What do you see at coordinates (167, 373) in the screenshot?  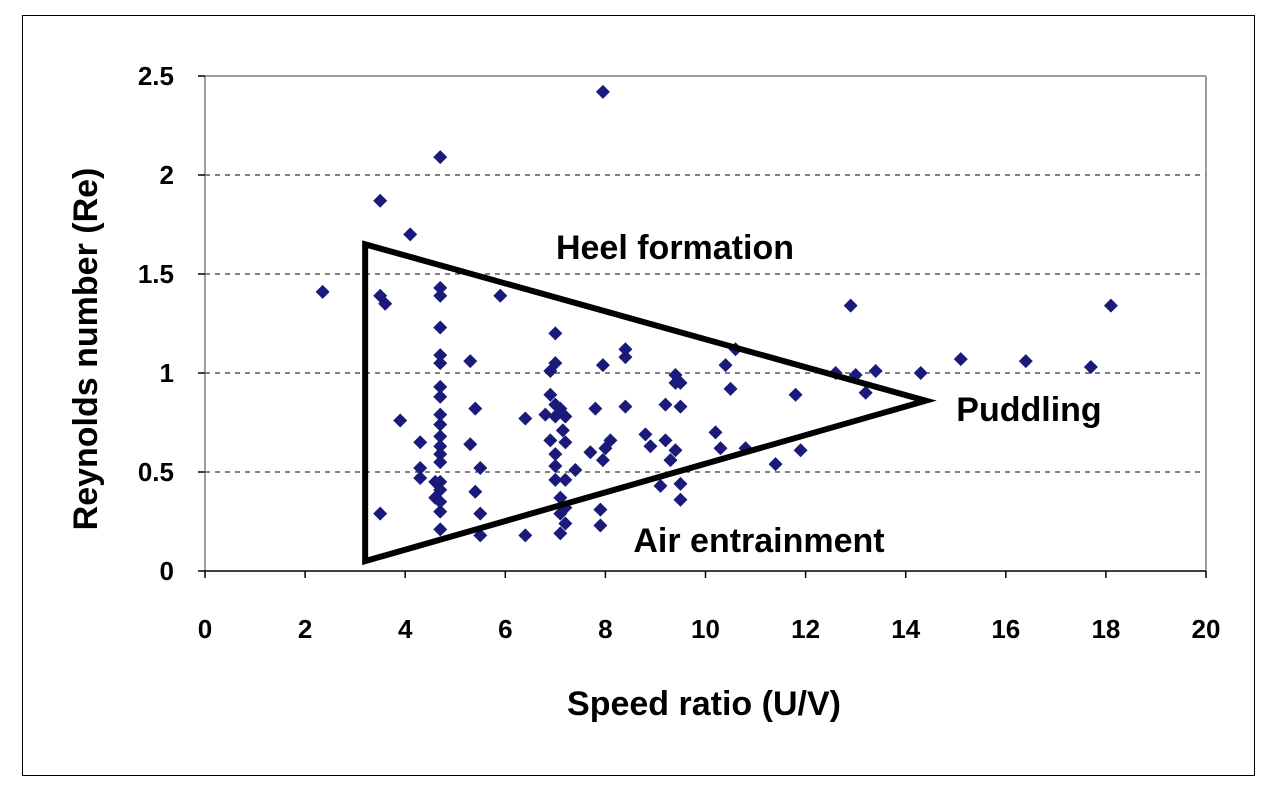 I see `y-tick-label: 1` at bounding box center [167, 373].